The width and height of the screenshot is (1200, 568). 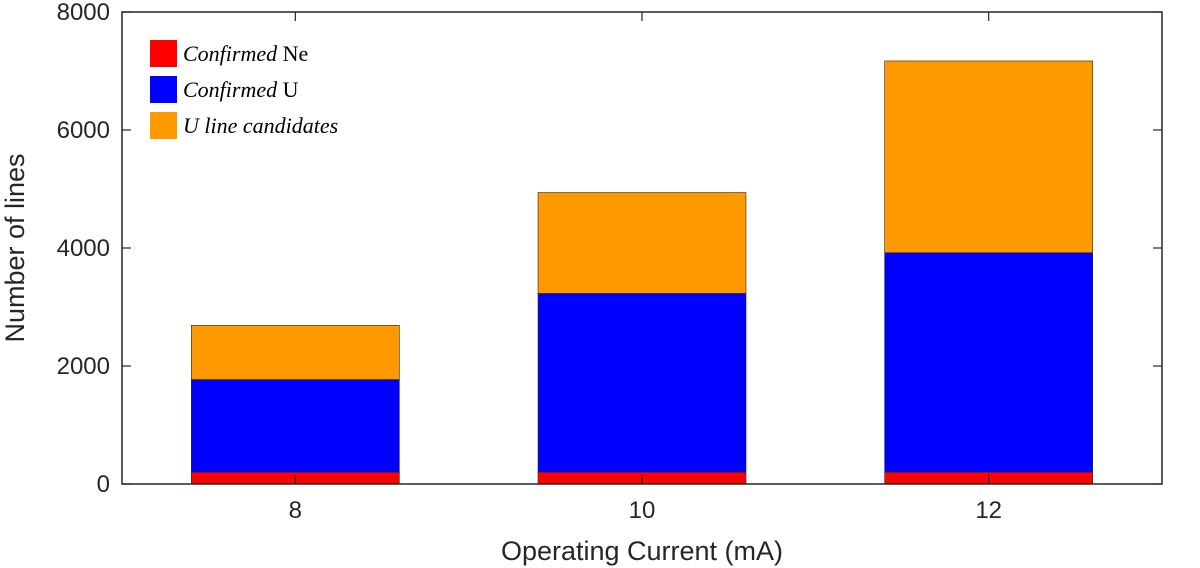 I want to click on legend-entry-1: Confirmed U, so click(x=241, y=89).